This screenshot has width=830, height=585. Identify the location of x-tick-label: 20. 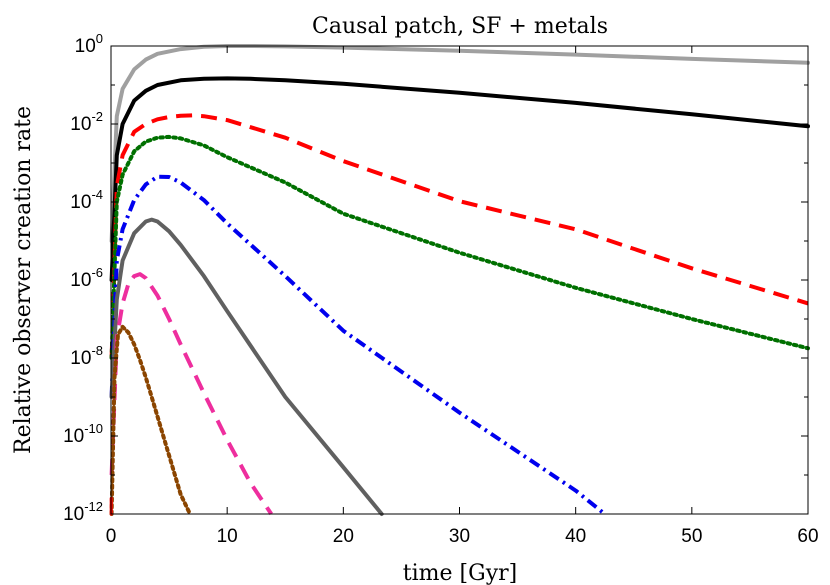
(343, 536).